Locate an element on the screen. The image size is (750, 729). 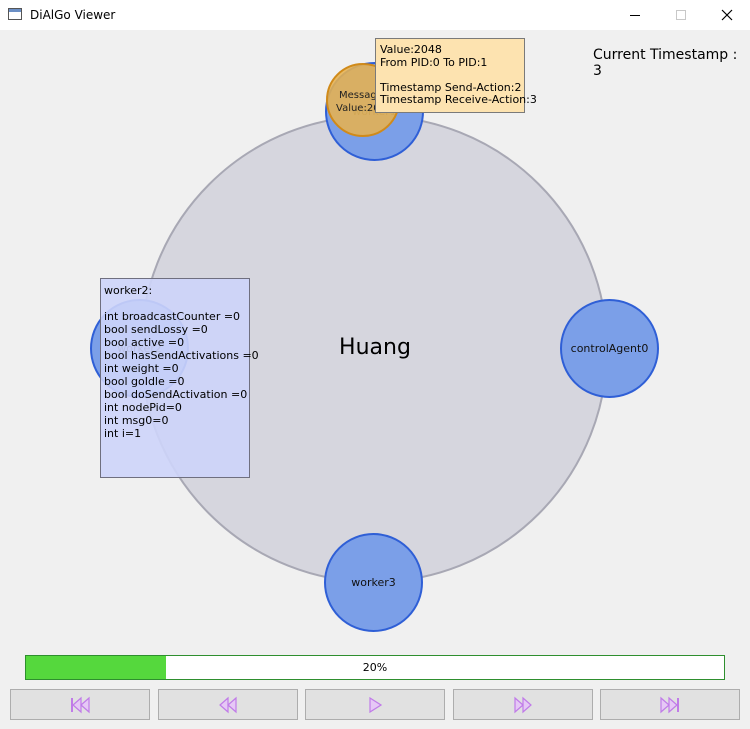
play-button is located at coordinates (375, 704).